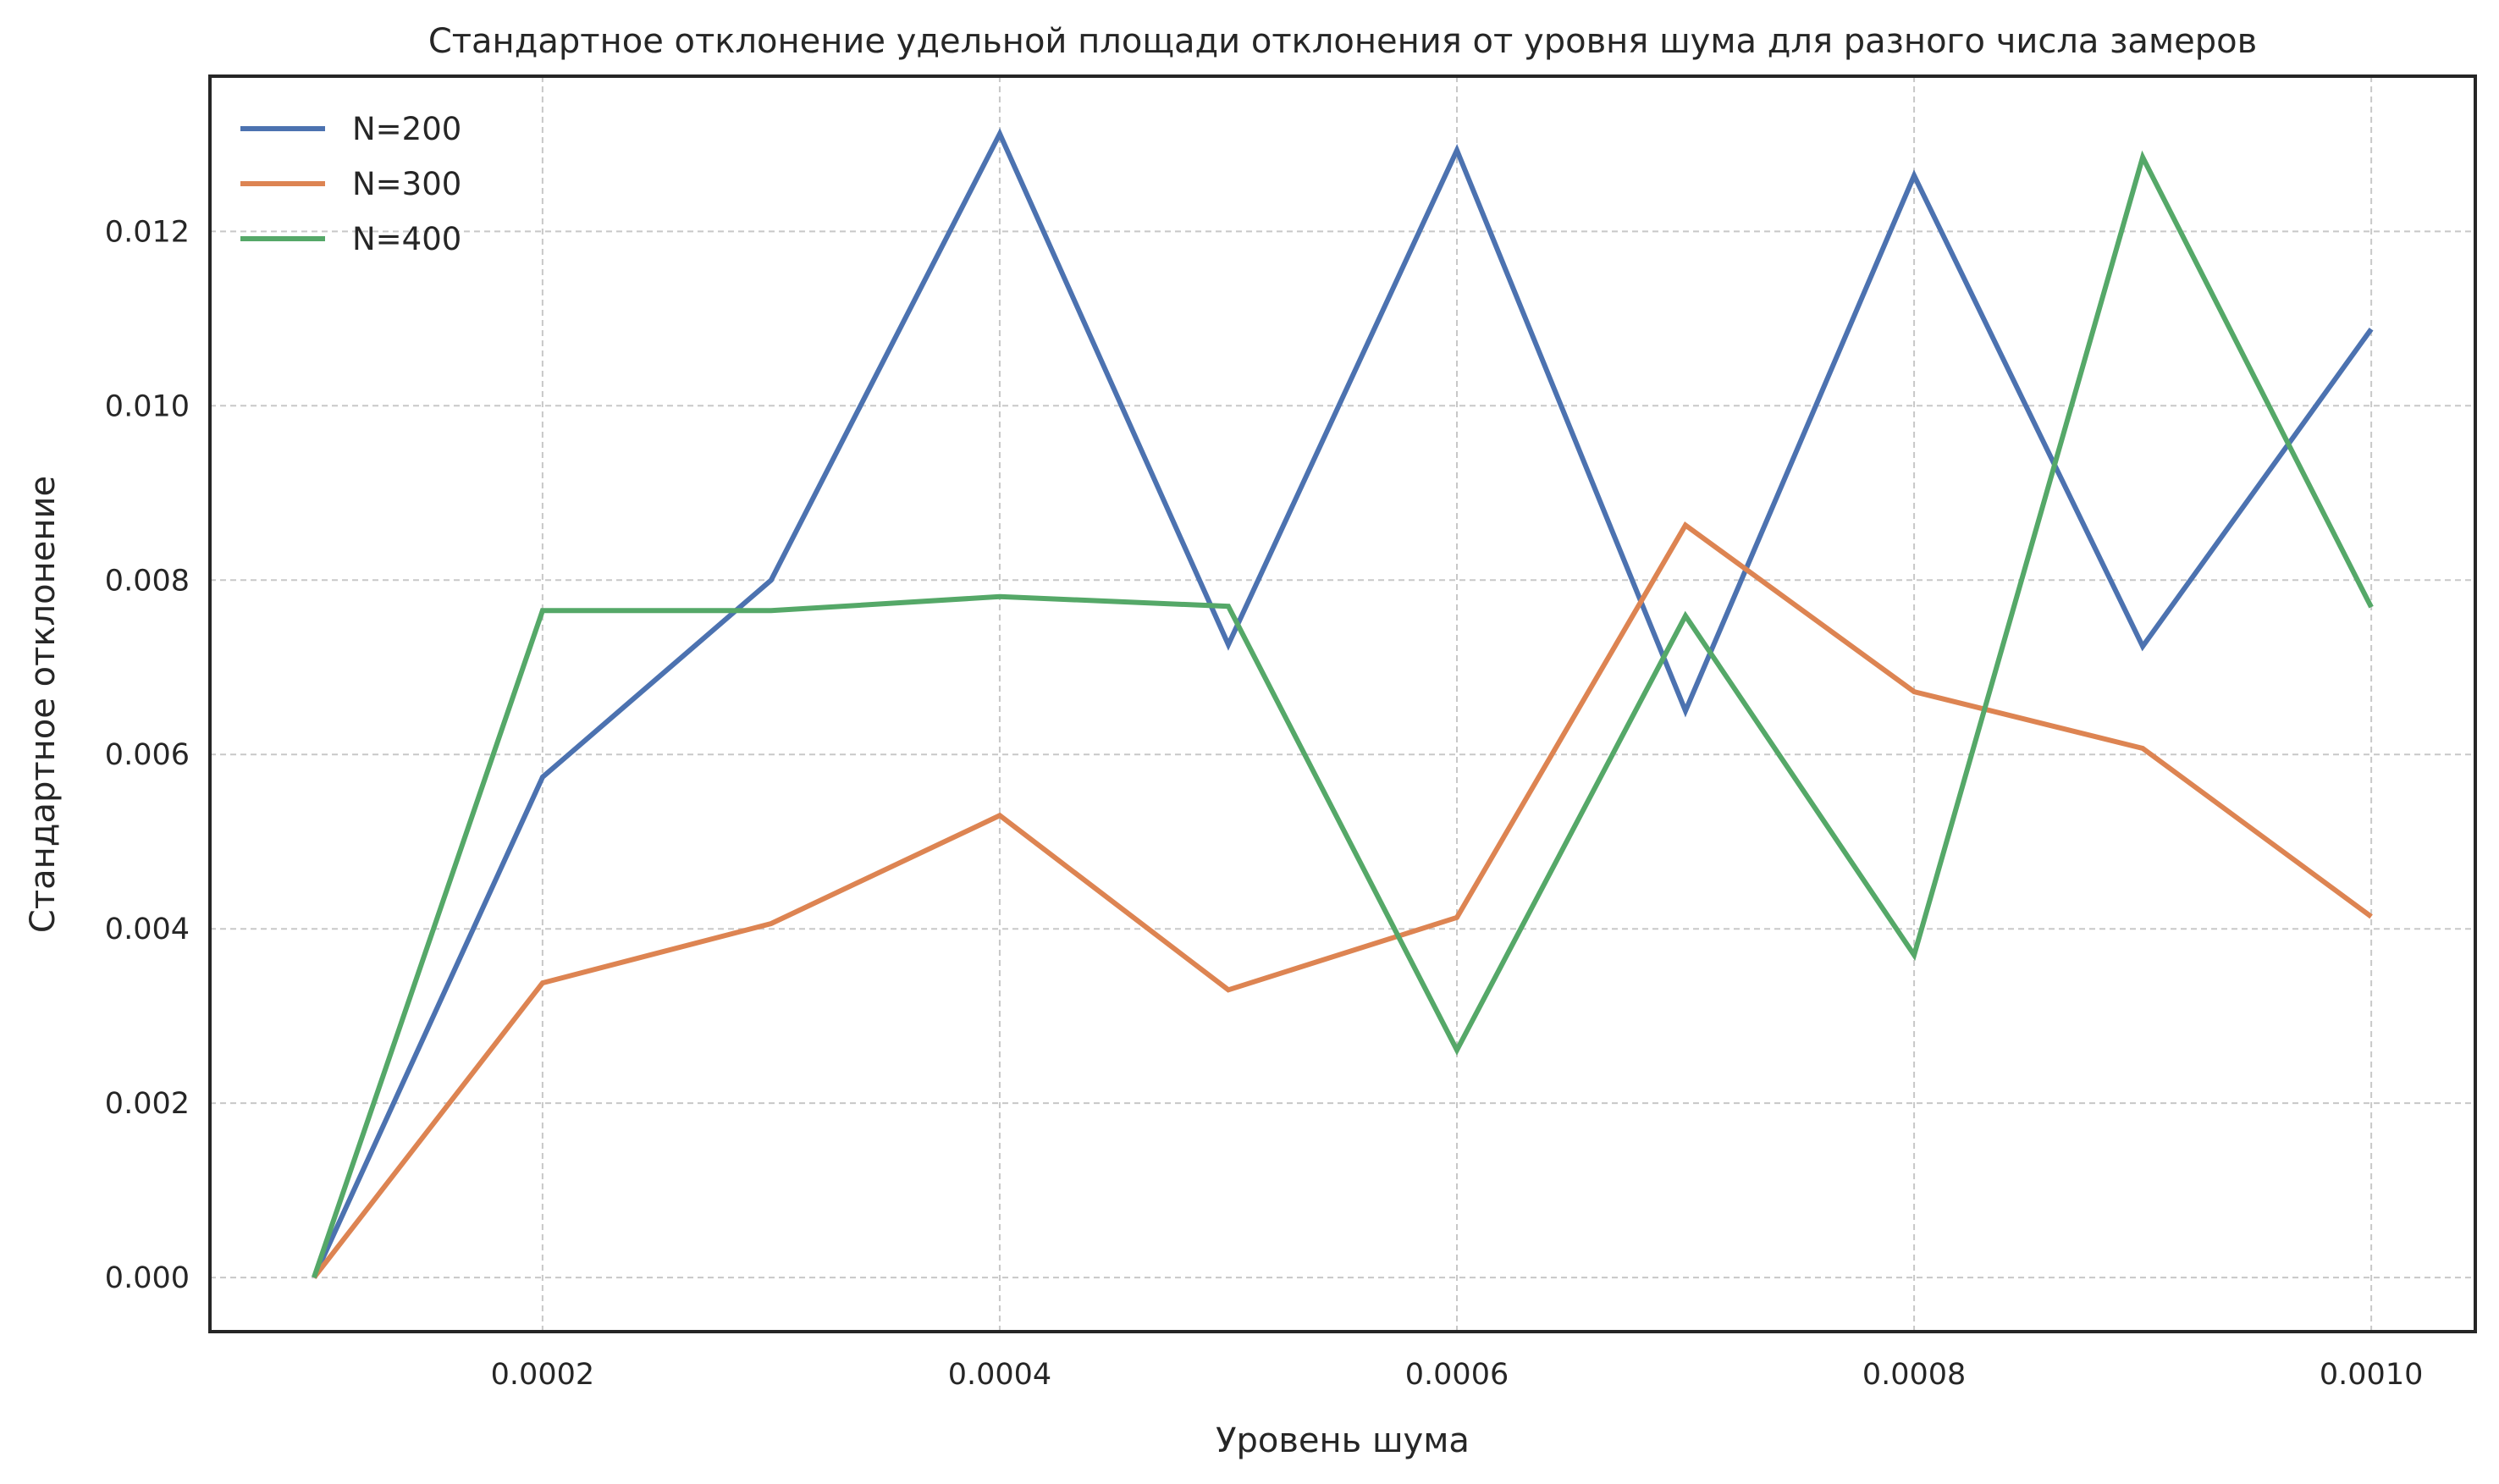 The width and height of the screenshot is (2499, 1484). Describe the element at coordinates (147, 1278) in the screenshot. I see `y-tick-label: 0.000` at that location.